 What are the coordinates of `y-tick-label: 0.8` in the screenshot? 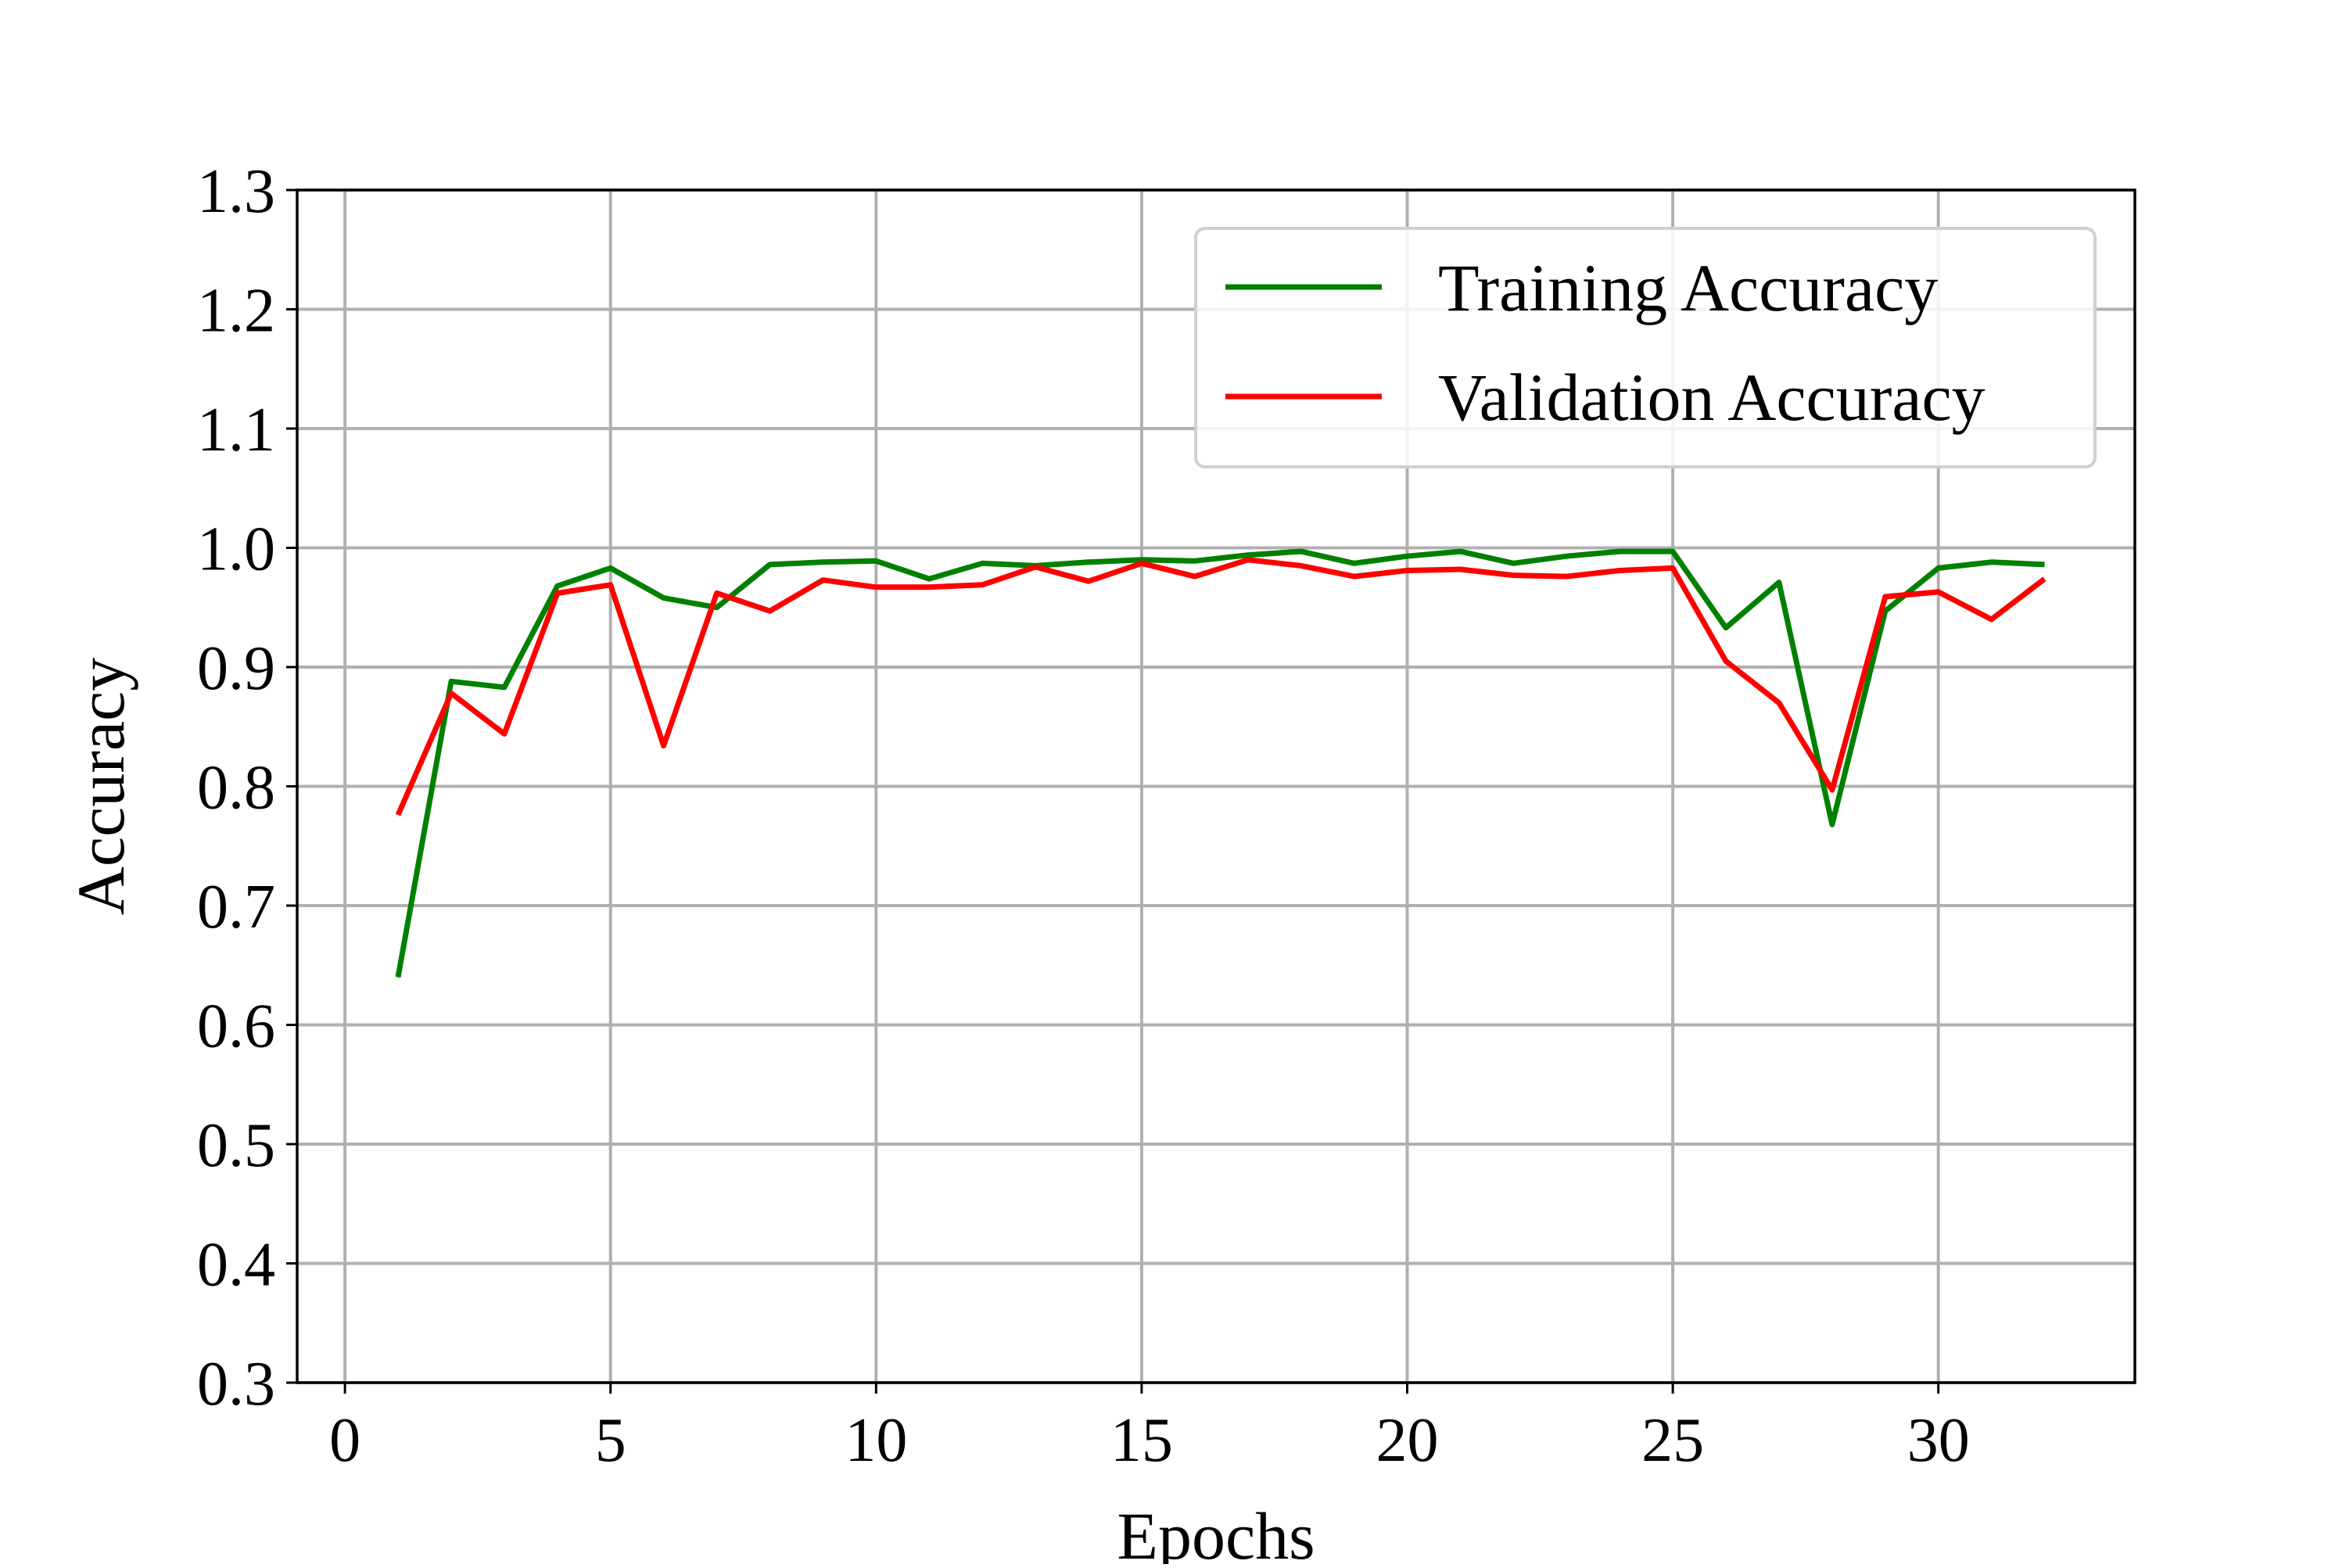 It's located at (236, 788).